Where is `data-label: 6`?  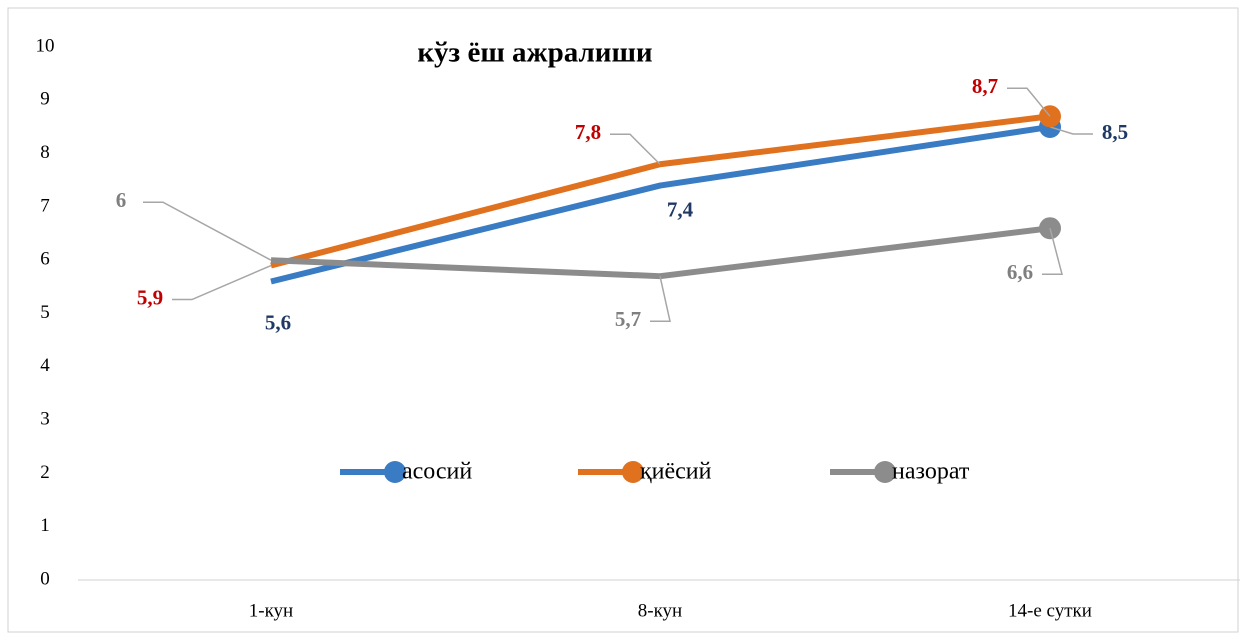
data-label: 6 is located at coordinates (121, 200).